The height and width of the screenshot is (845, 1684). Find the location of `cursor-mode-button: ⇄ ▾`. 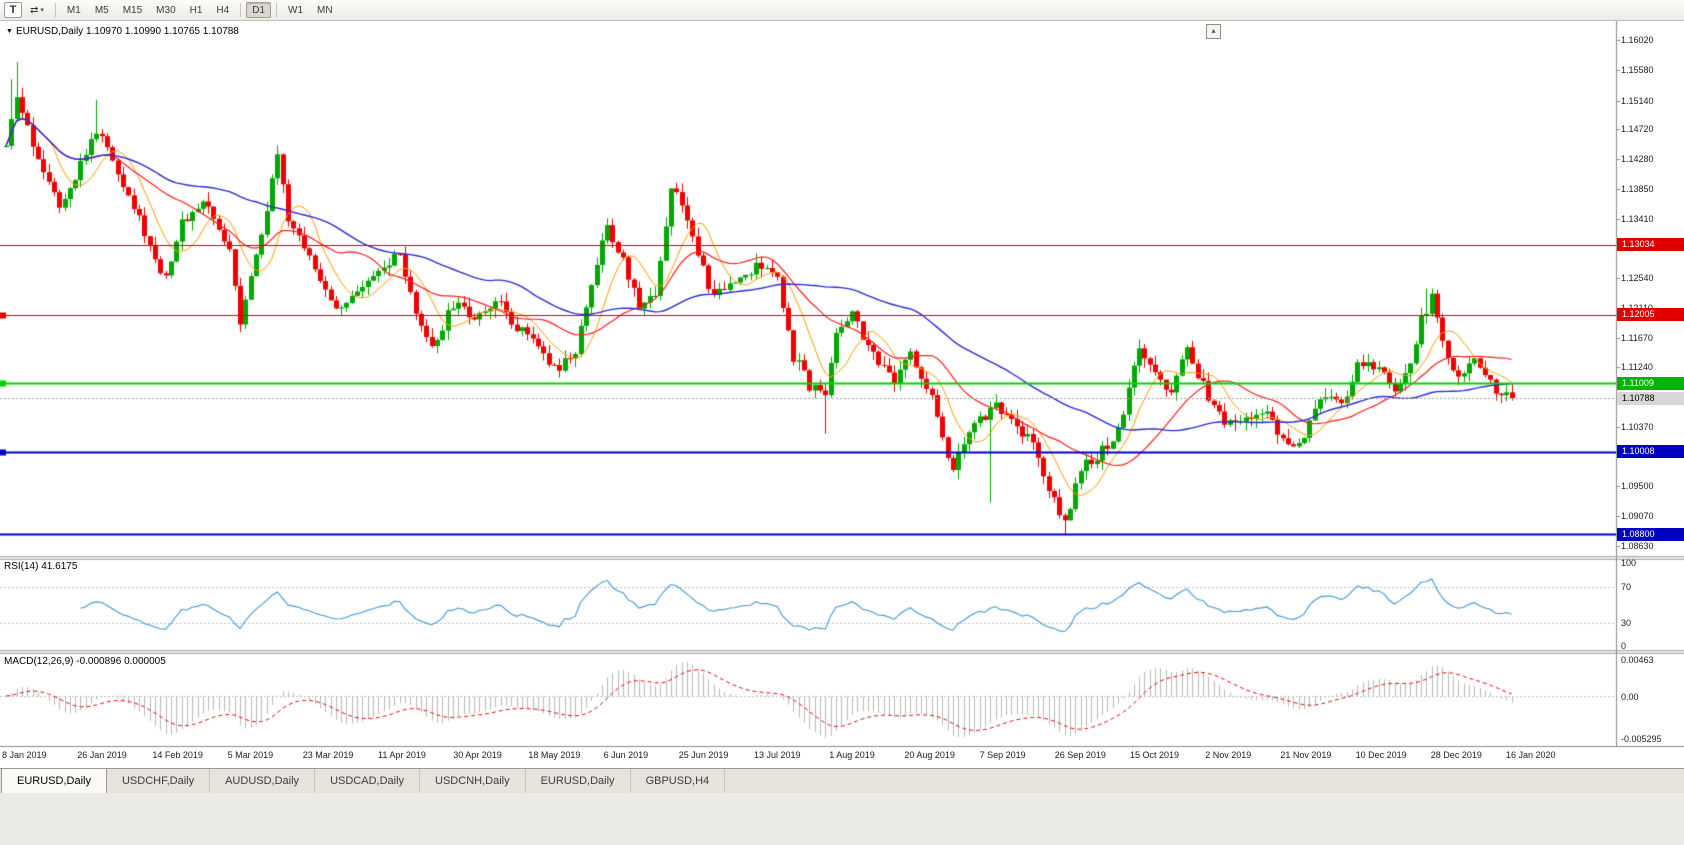

cursor-mode-button: ⇄ ▾ is located at coordinates (37, 10).